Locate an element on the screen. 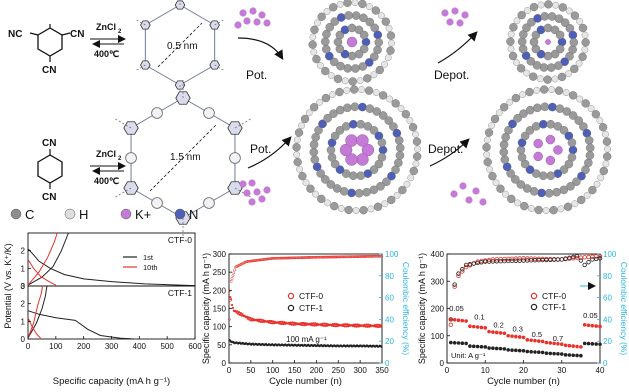 The image size is (629, 392). legend-marker is located at coordinates (291, 308).